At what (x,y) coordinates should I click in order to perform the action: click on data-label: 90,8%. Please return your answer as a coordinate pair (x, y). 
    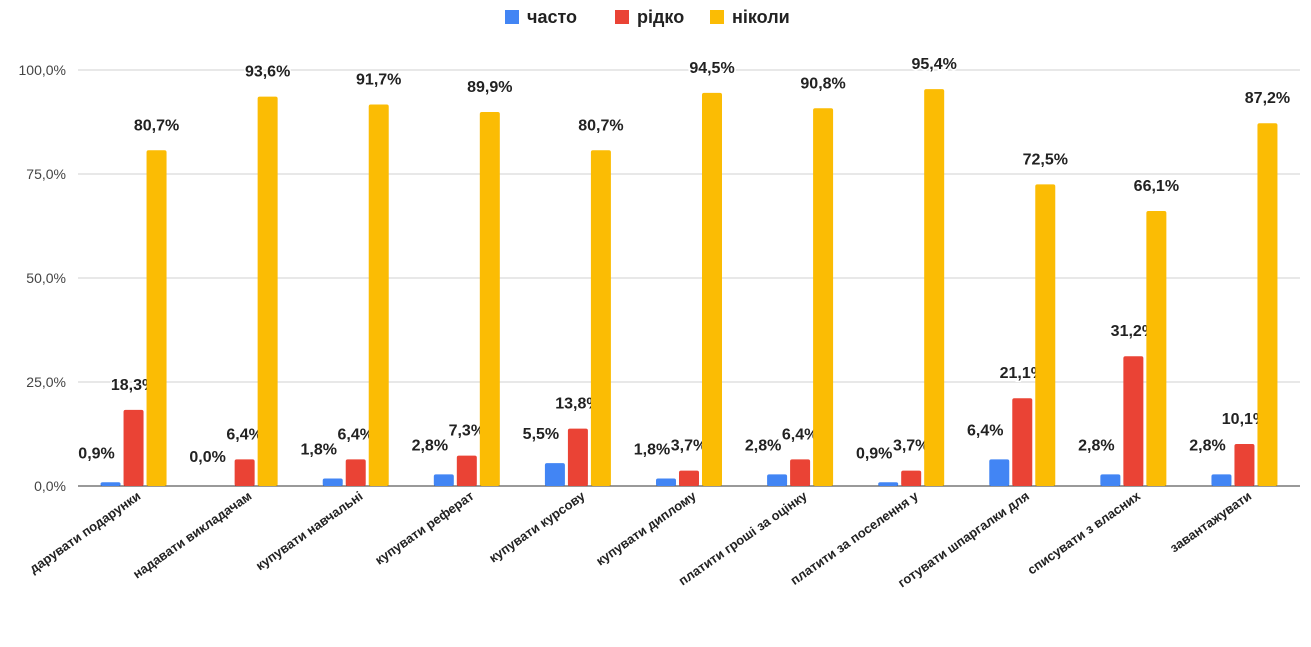
    Looking at the image, I should click on (822, 83).